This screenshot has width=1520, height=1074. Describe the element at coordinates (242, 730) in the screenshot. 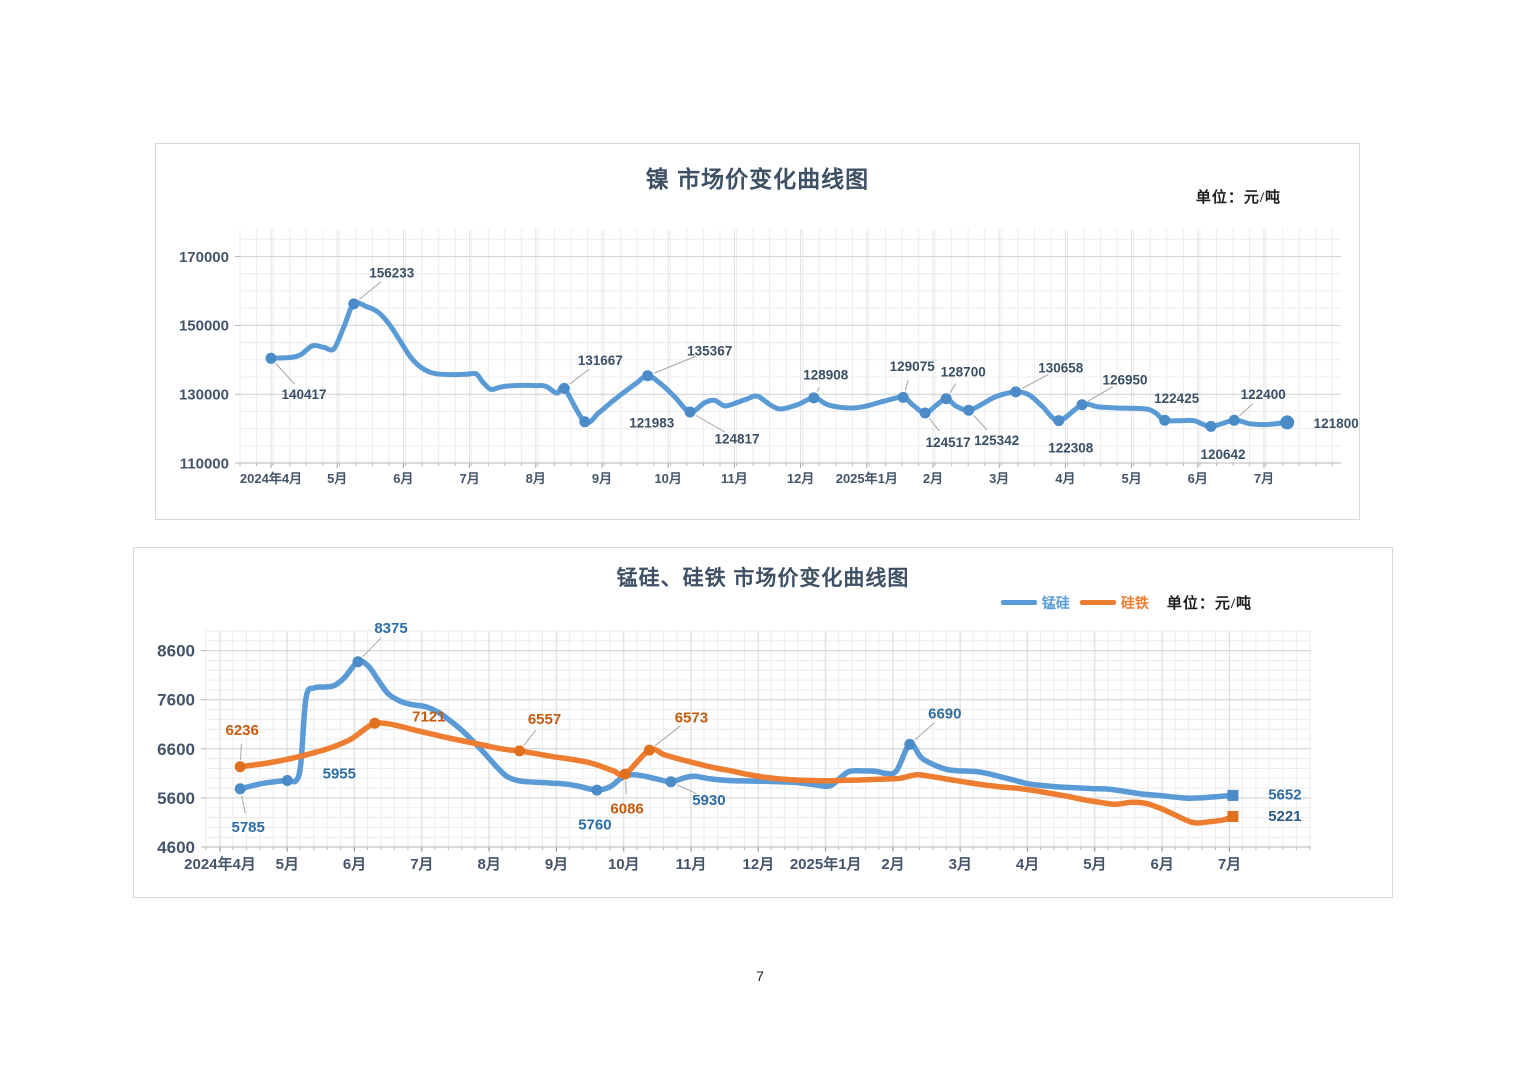

I see `svg-text: 6236` at that location.